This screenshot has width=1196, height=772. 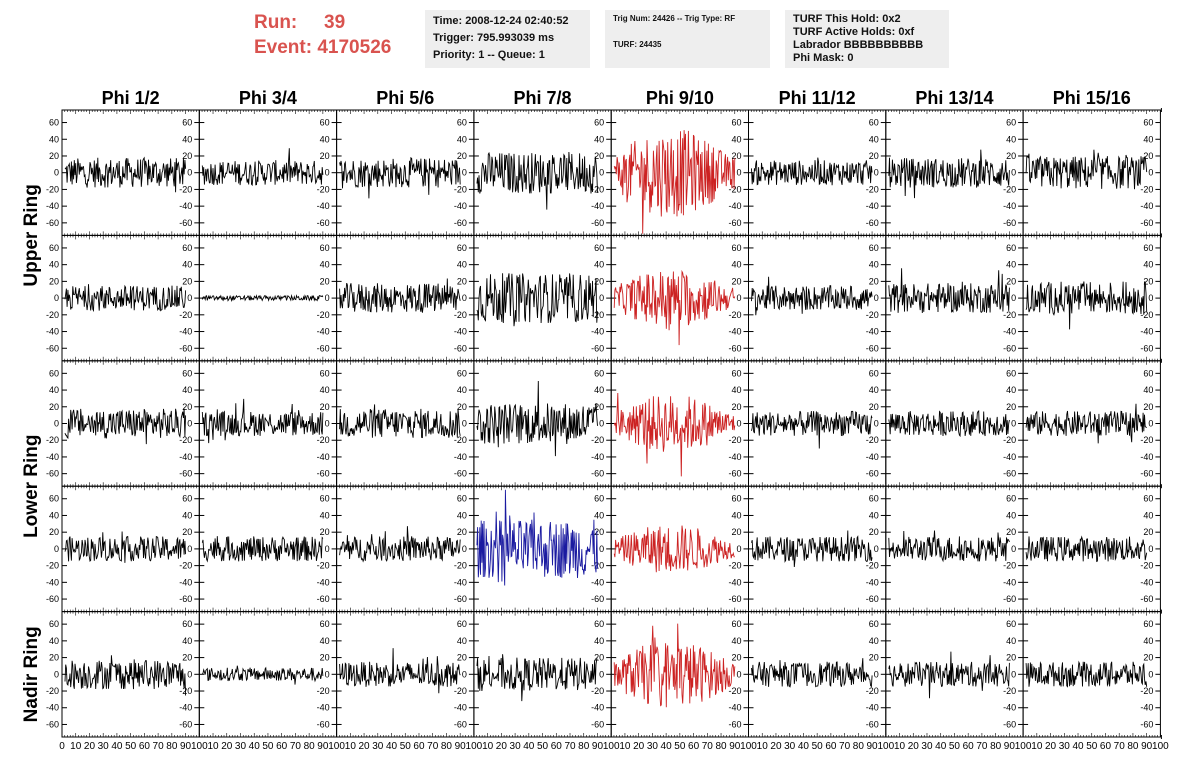 I want to click on column-title: Phi 11/12, so click(x=817, y=98).